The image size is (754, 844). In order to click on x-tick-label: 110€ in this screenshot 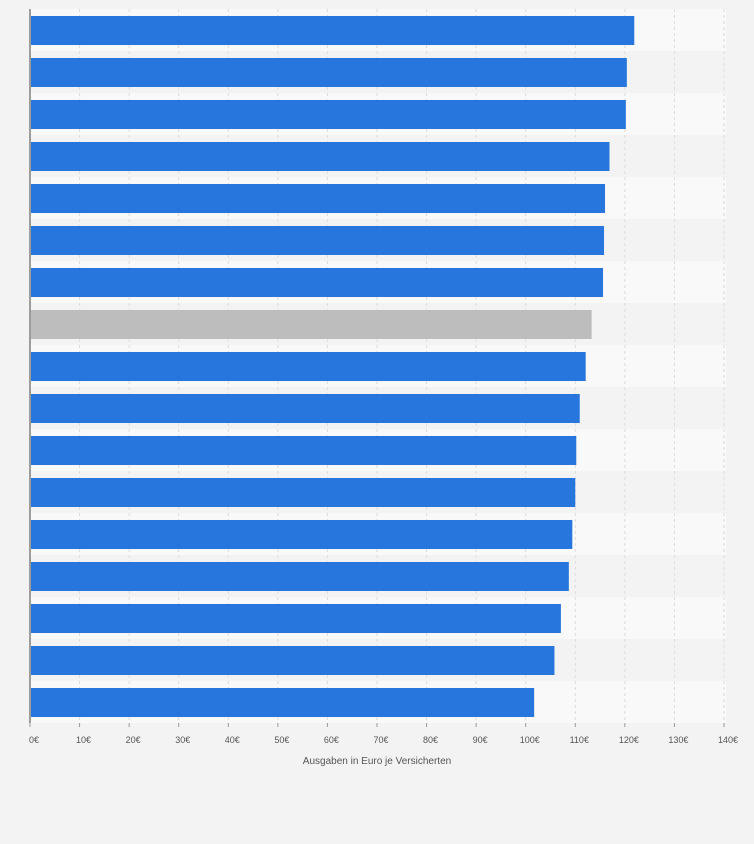, I will do `click(579, 740)`.